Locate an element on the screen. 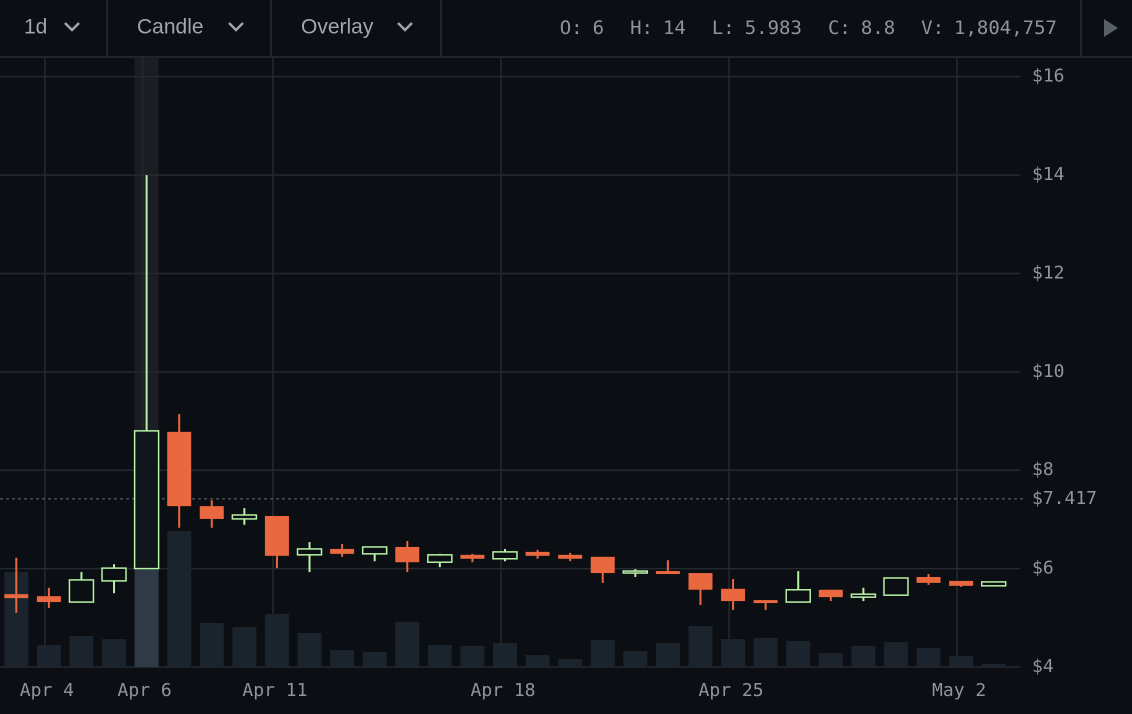 This screenshot has height=714, width=1132. x-tick-label: Apr 25 is located at coordinates (731, 690).